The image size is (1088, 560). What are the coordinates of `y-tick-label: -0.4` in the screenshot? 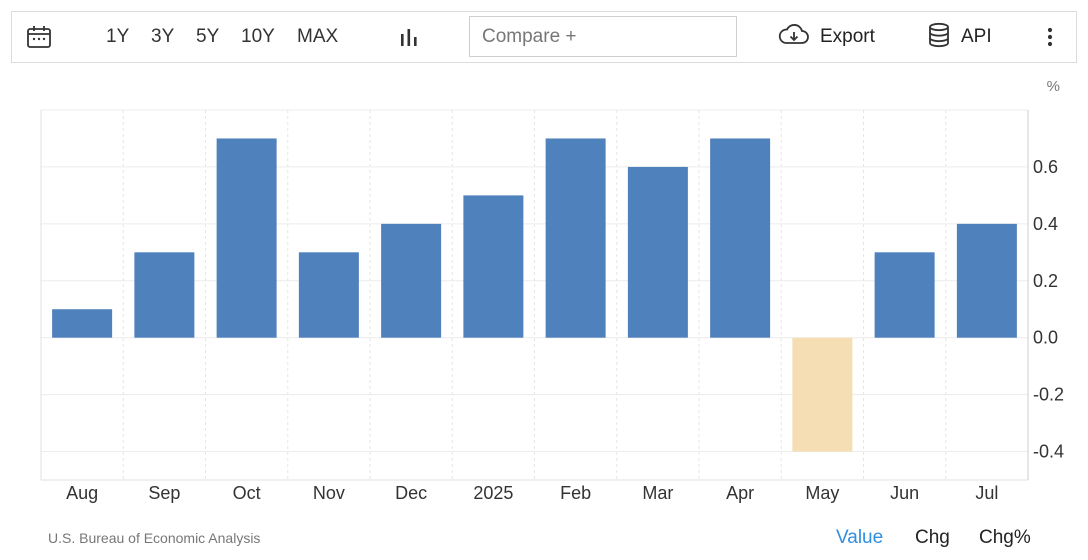 It's located at (1048, 452).